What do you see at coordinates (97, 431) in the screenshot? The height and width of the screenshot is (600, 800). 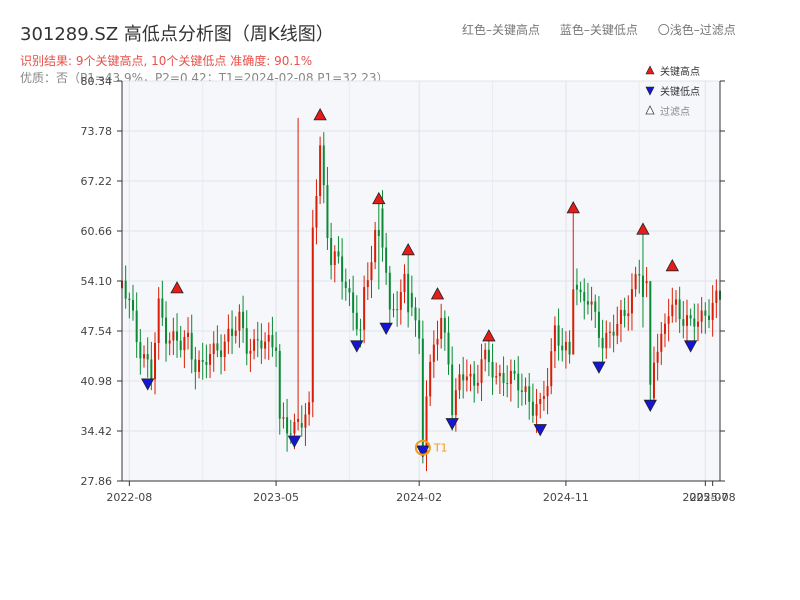 I see `y-tick-label: 34.42` at bounding box center [97, 431].